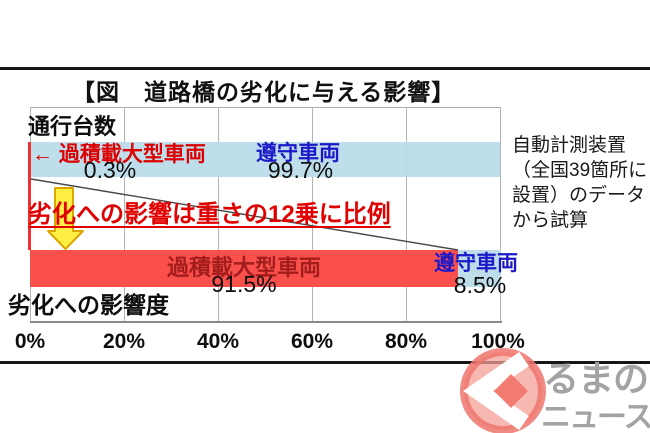 This screenshot has width=650, height=433. I want to click on bottom-border-rule, so click(325, 362).